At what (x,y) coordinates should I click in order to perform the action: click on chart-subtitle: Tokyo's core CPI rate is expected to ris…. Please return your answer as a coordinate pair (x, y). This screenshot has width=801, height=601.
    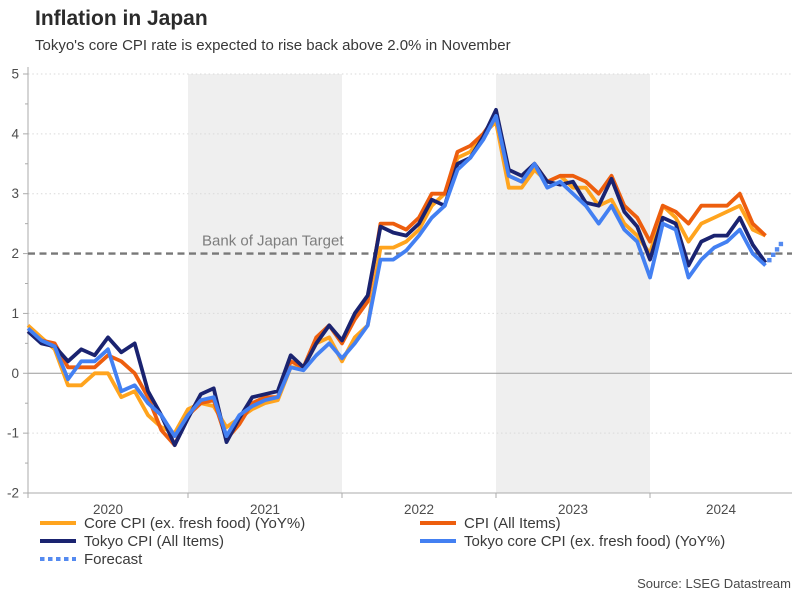
    Looking at the image, I should click on (273, 45).